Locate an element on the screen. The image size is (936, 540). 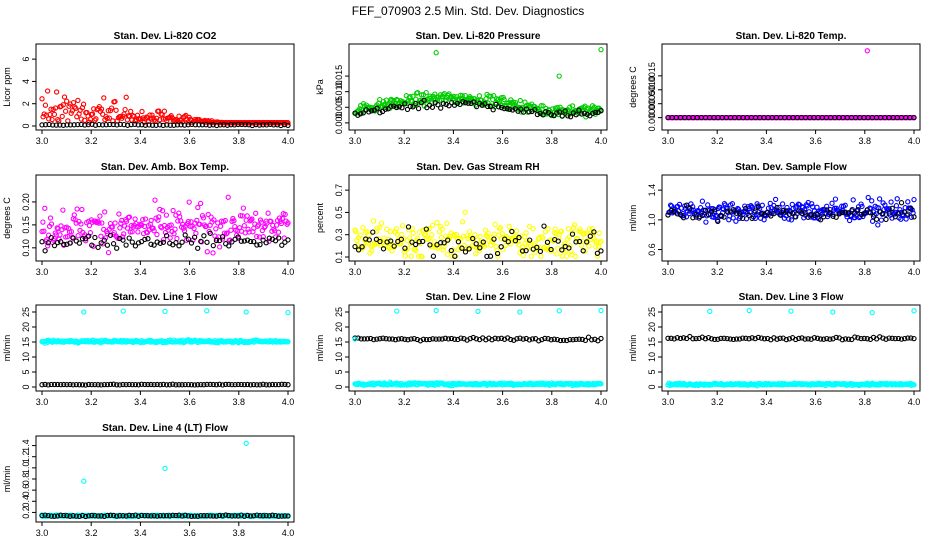
y-axis-label: ml/min is located at coordinates (7, 348).